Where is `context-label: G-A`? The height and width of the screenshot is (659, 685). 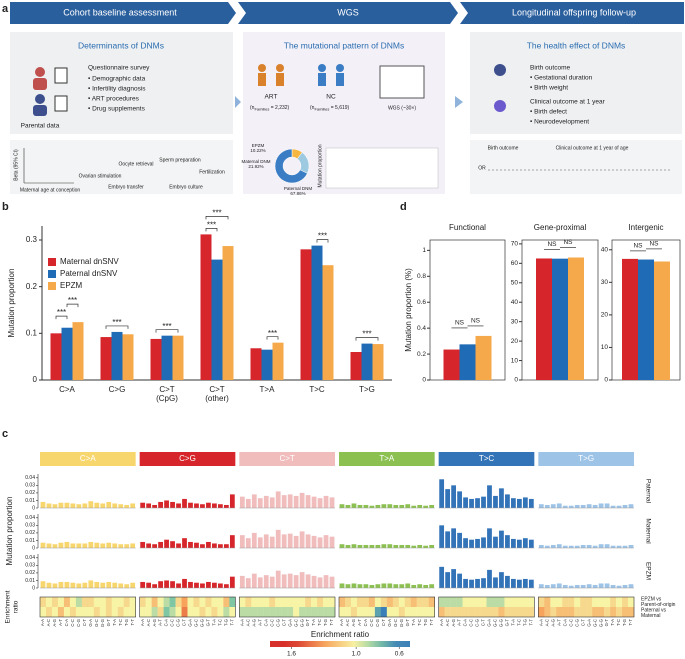
context-label: G-A is located at coordinates (289, 623).